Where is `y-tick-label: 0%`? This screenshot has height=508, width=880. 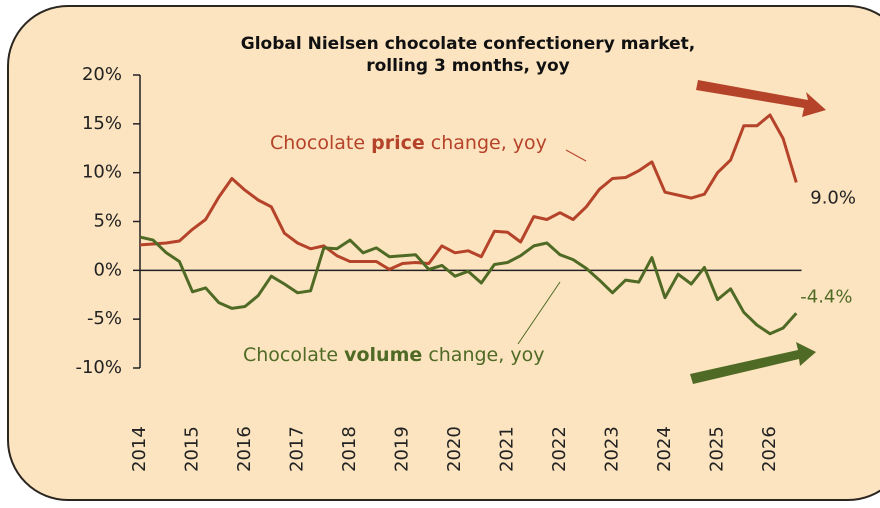
y-tick-label: 0% is located at coordinates (107, 269).